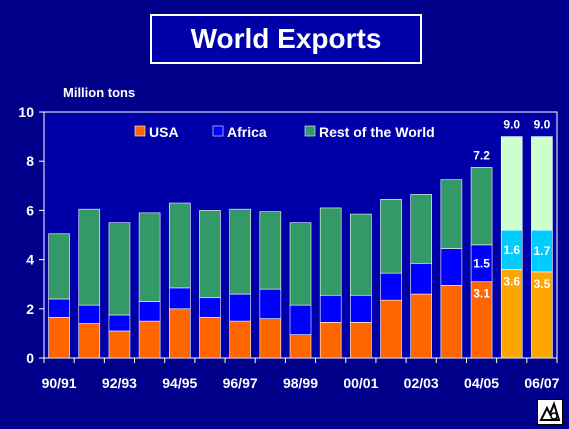 Image resolution: width=569 pixels, height=429 pixels. Describe the element at coordinates (179, 383) in the screenshot. I see `x-tick-label: 94/95` at that location.